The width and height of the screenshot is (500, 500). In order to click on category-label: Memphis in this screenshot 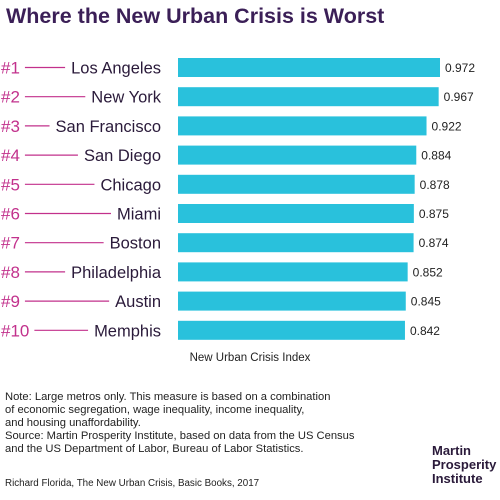, I will do `click(127, 331)`.